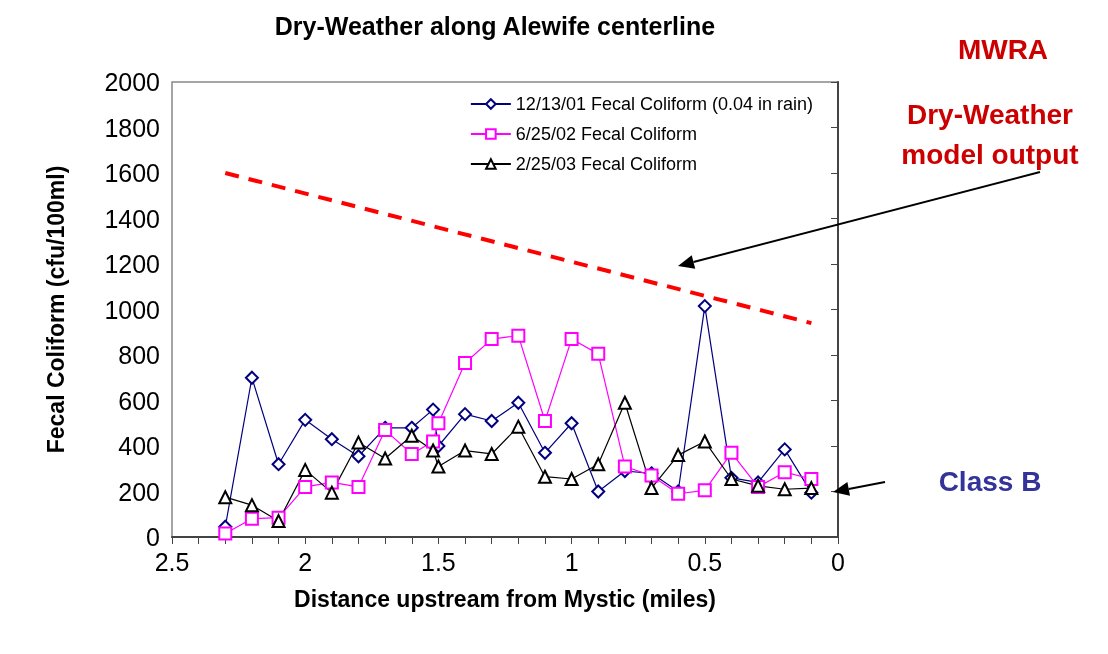 The width and height of the screenshot is (1108, 654). Describe the element at coordinates (305, 561) in the screenshot. I see `x-tick-label: 2` at that location.